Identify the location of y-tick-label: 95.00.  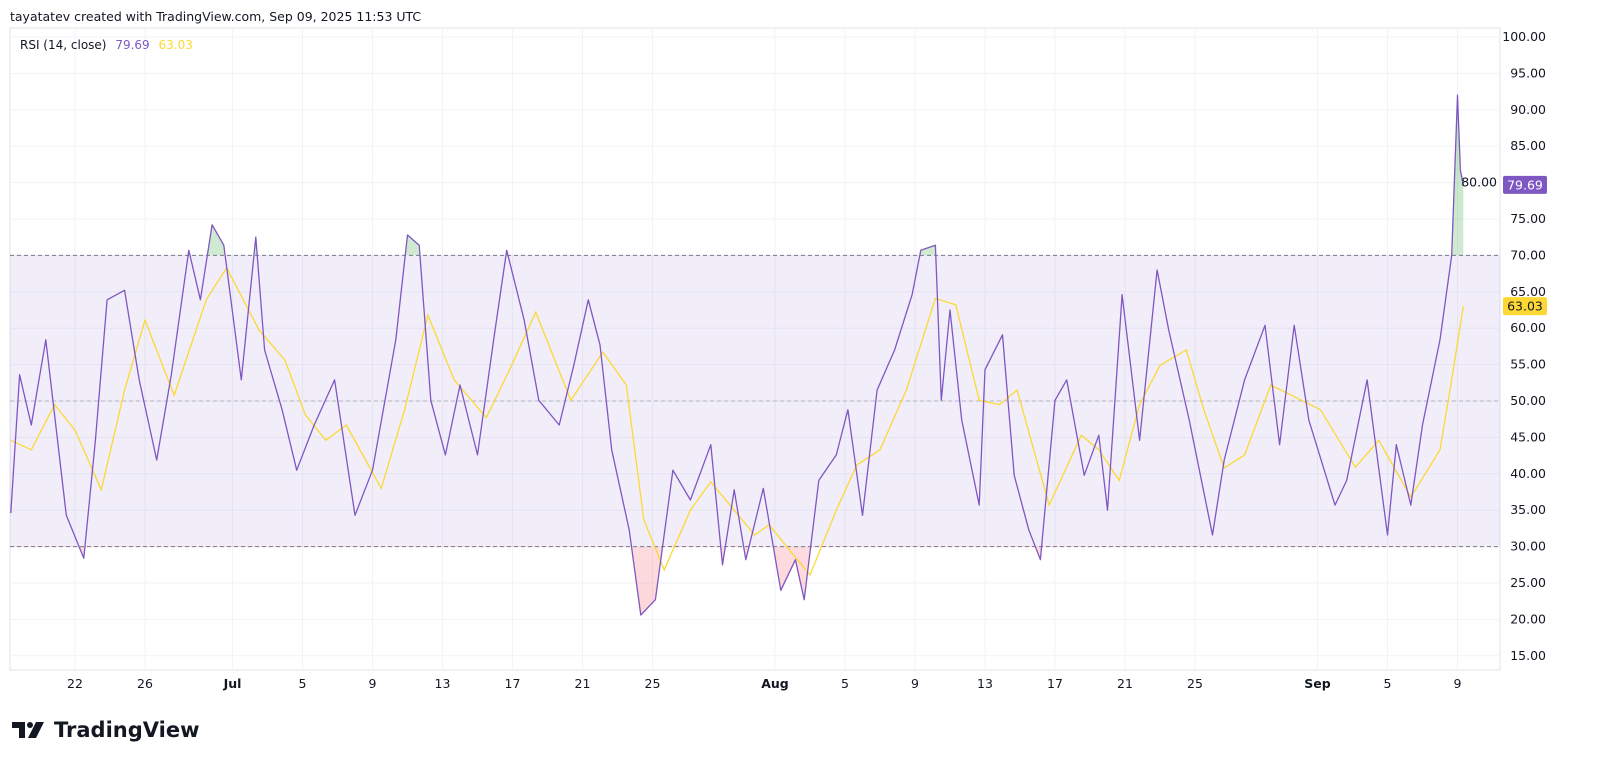
(1528, 72).